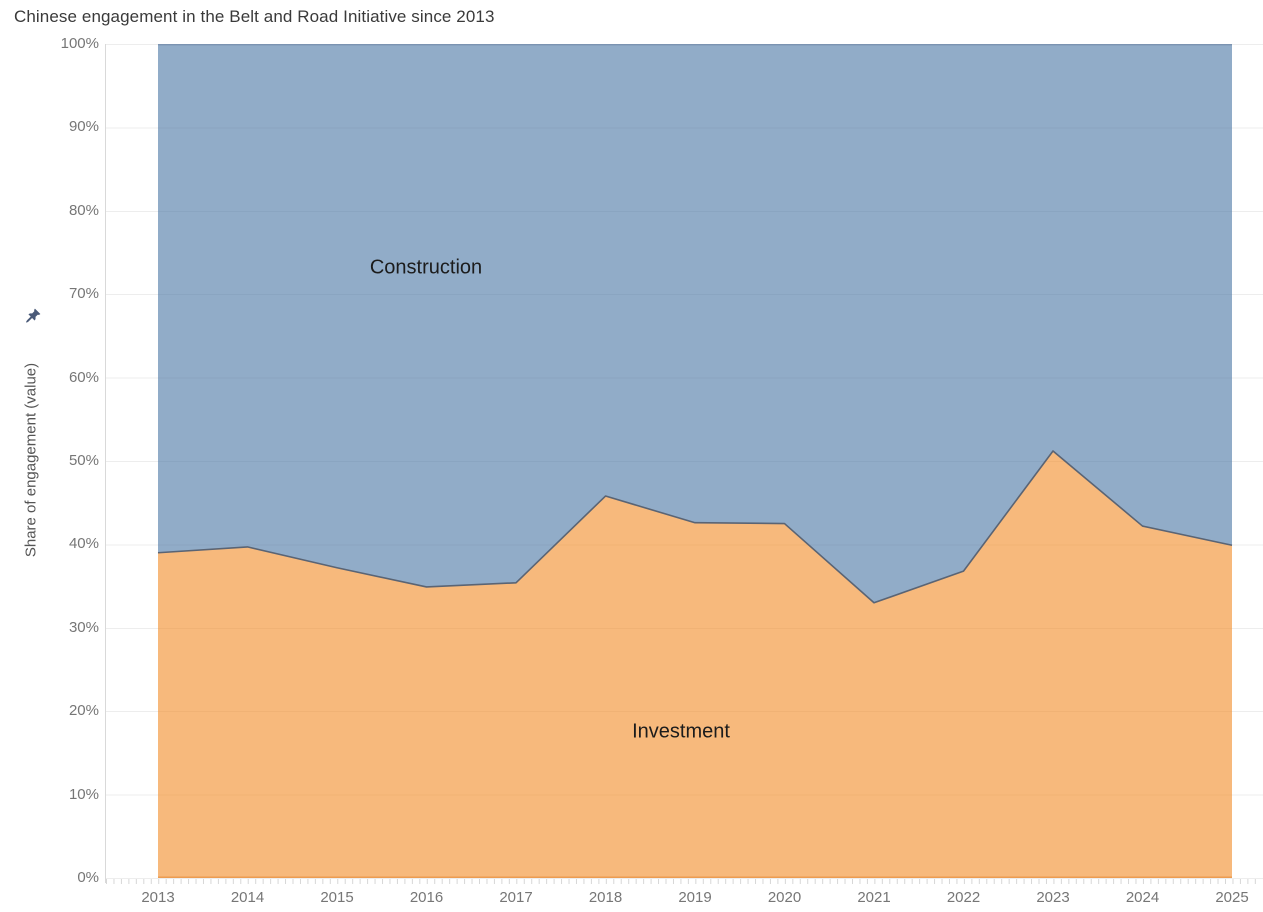 The height and width of the screenshot is (912, 1263). What do you see at coordinates (426, 897) in the screenshot?
I see `x-tick-label: 2016` at bounding box center [426, 897].